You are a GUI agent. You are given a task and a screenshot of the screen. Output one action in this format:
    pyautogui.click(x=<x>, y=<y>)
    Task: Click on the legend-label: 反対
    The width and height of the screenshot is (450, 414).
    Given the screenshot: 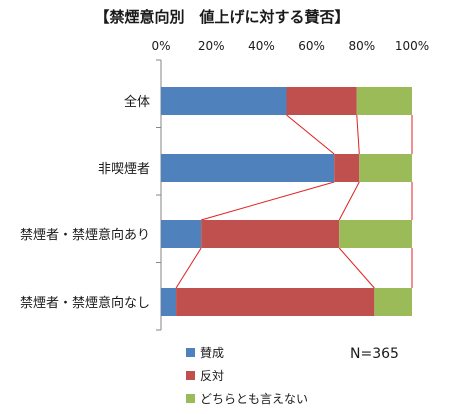 What is the action you would take?
    pyautogui.click(x=212, y=376)
    